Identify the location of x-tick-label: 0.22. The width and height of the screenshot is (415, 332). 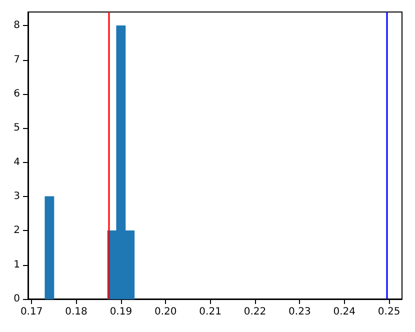
(255, 312).